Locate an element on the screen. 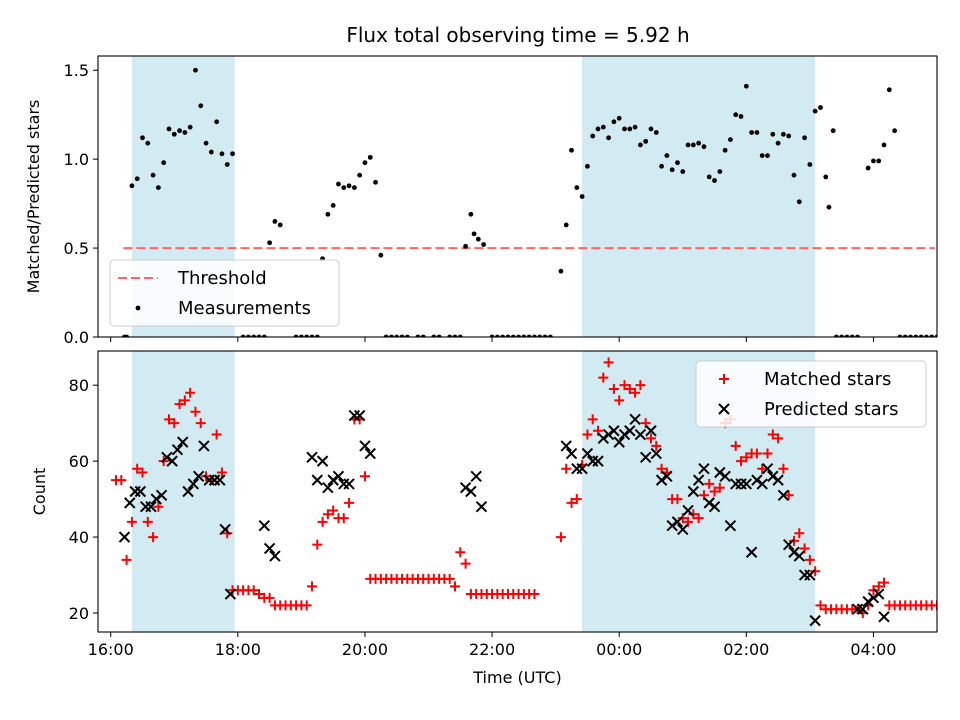  legend-predicted-swatch is located at coordinates (724, 409).